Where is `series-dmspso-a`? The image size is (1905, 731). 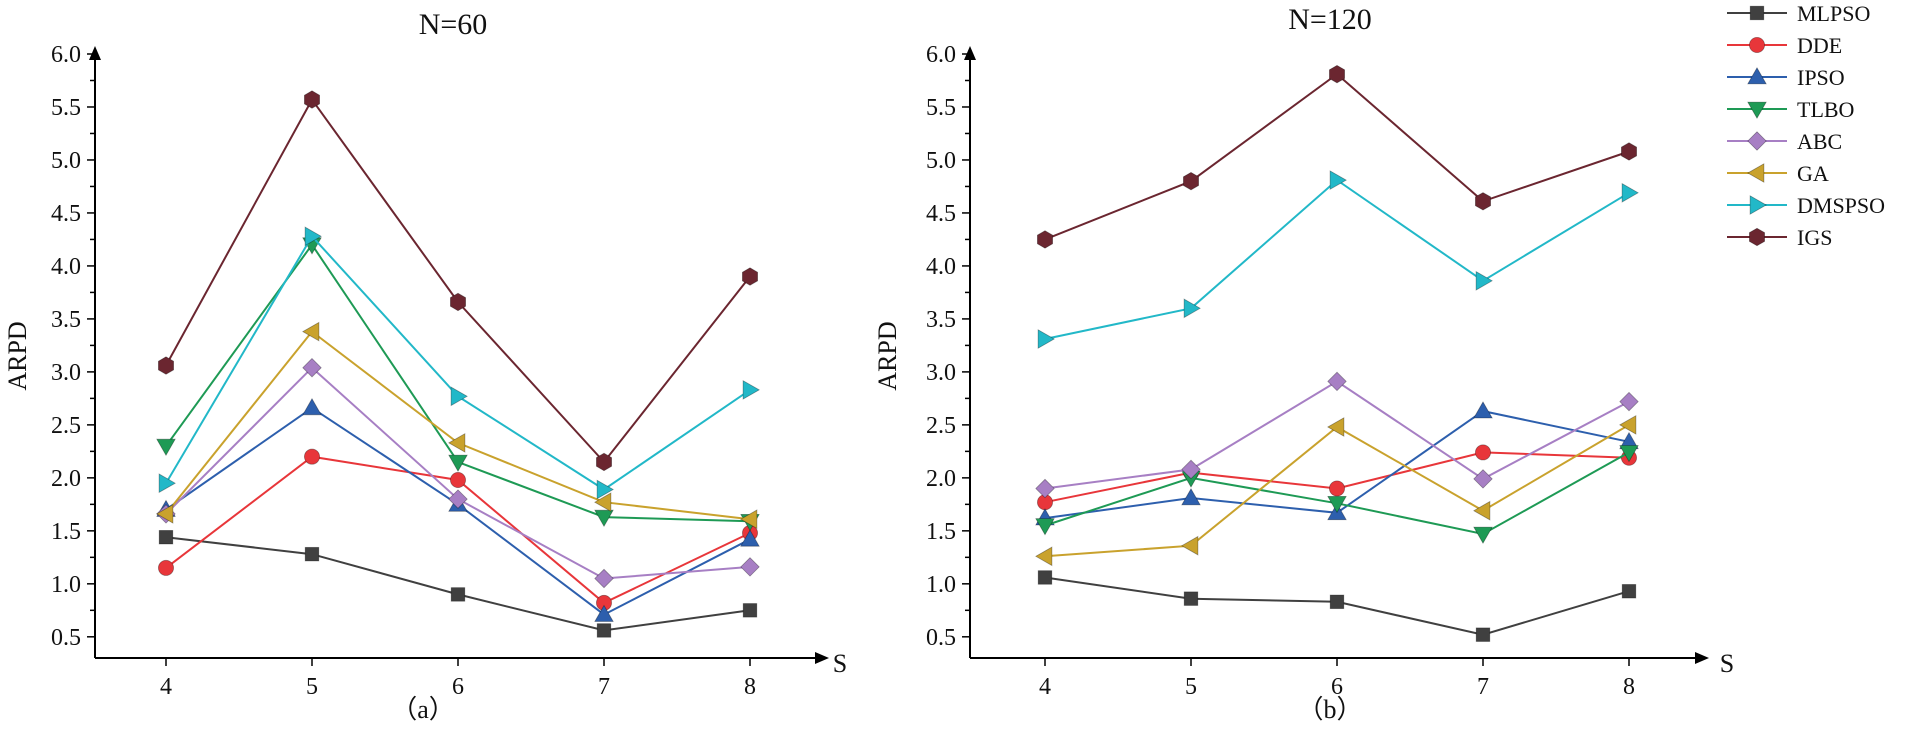 series-dmspso-a is located at coordinates (459, 363).